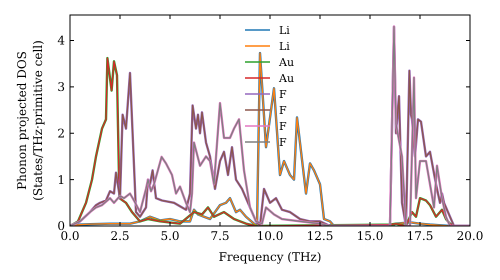 The width and height of the screenshot is (500, 280). Describe the element at coordinates (120, 236) in the screenshot. I see `x-tick-label: 2.5` at that location.